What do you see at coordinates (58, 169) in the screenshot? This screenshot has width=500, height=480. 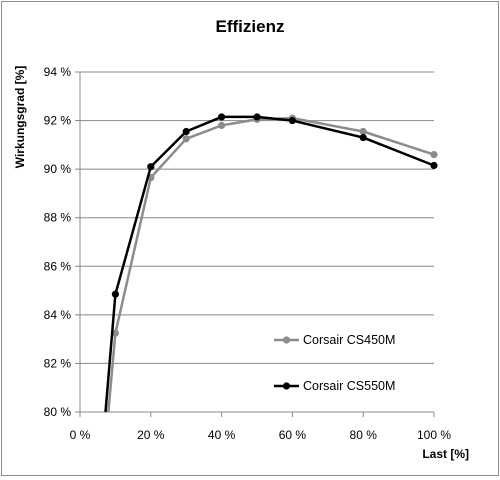 I see `y-tick-label: 90 %` at bounding box center [58, 169].